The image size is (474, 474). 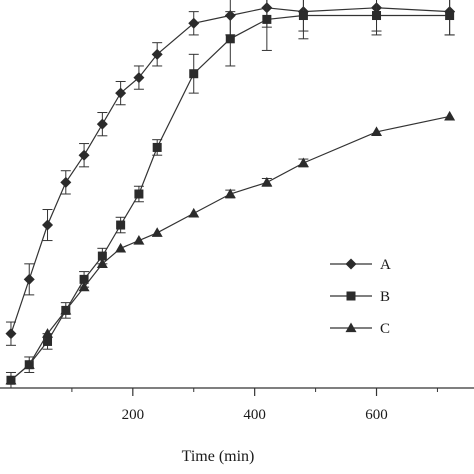 What do you see at coordinates (254, 405) in the screenshot?
I see `x-axis-ticks: 200 400 600` at bounding box center [254, 405].